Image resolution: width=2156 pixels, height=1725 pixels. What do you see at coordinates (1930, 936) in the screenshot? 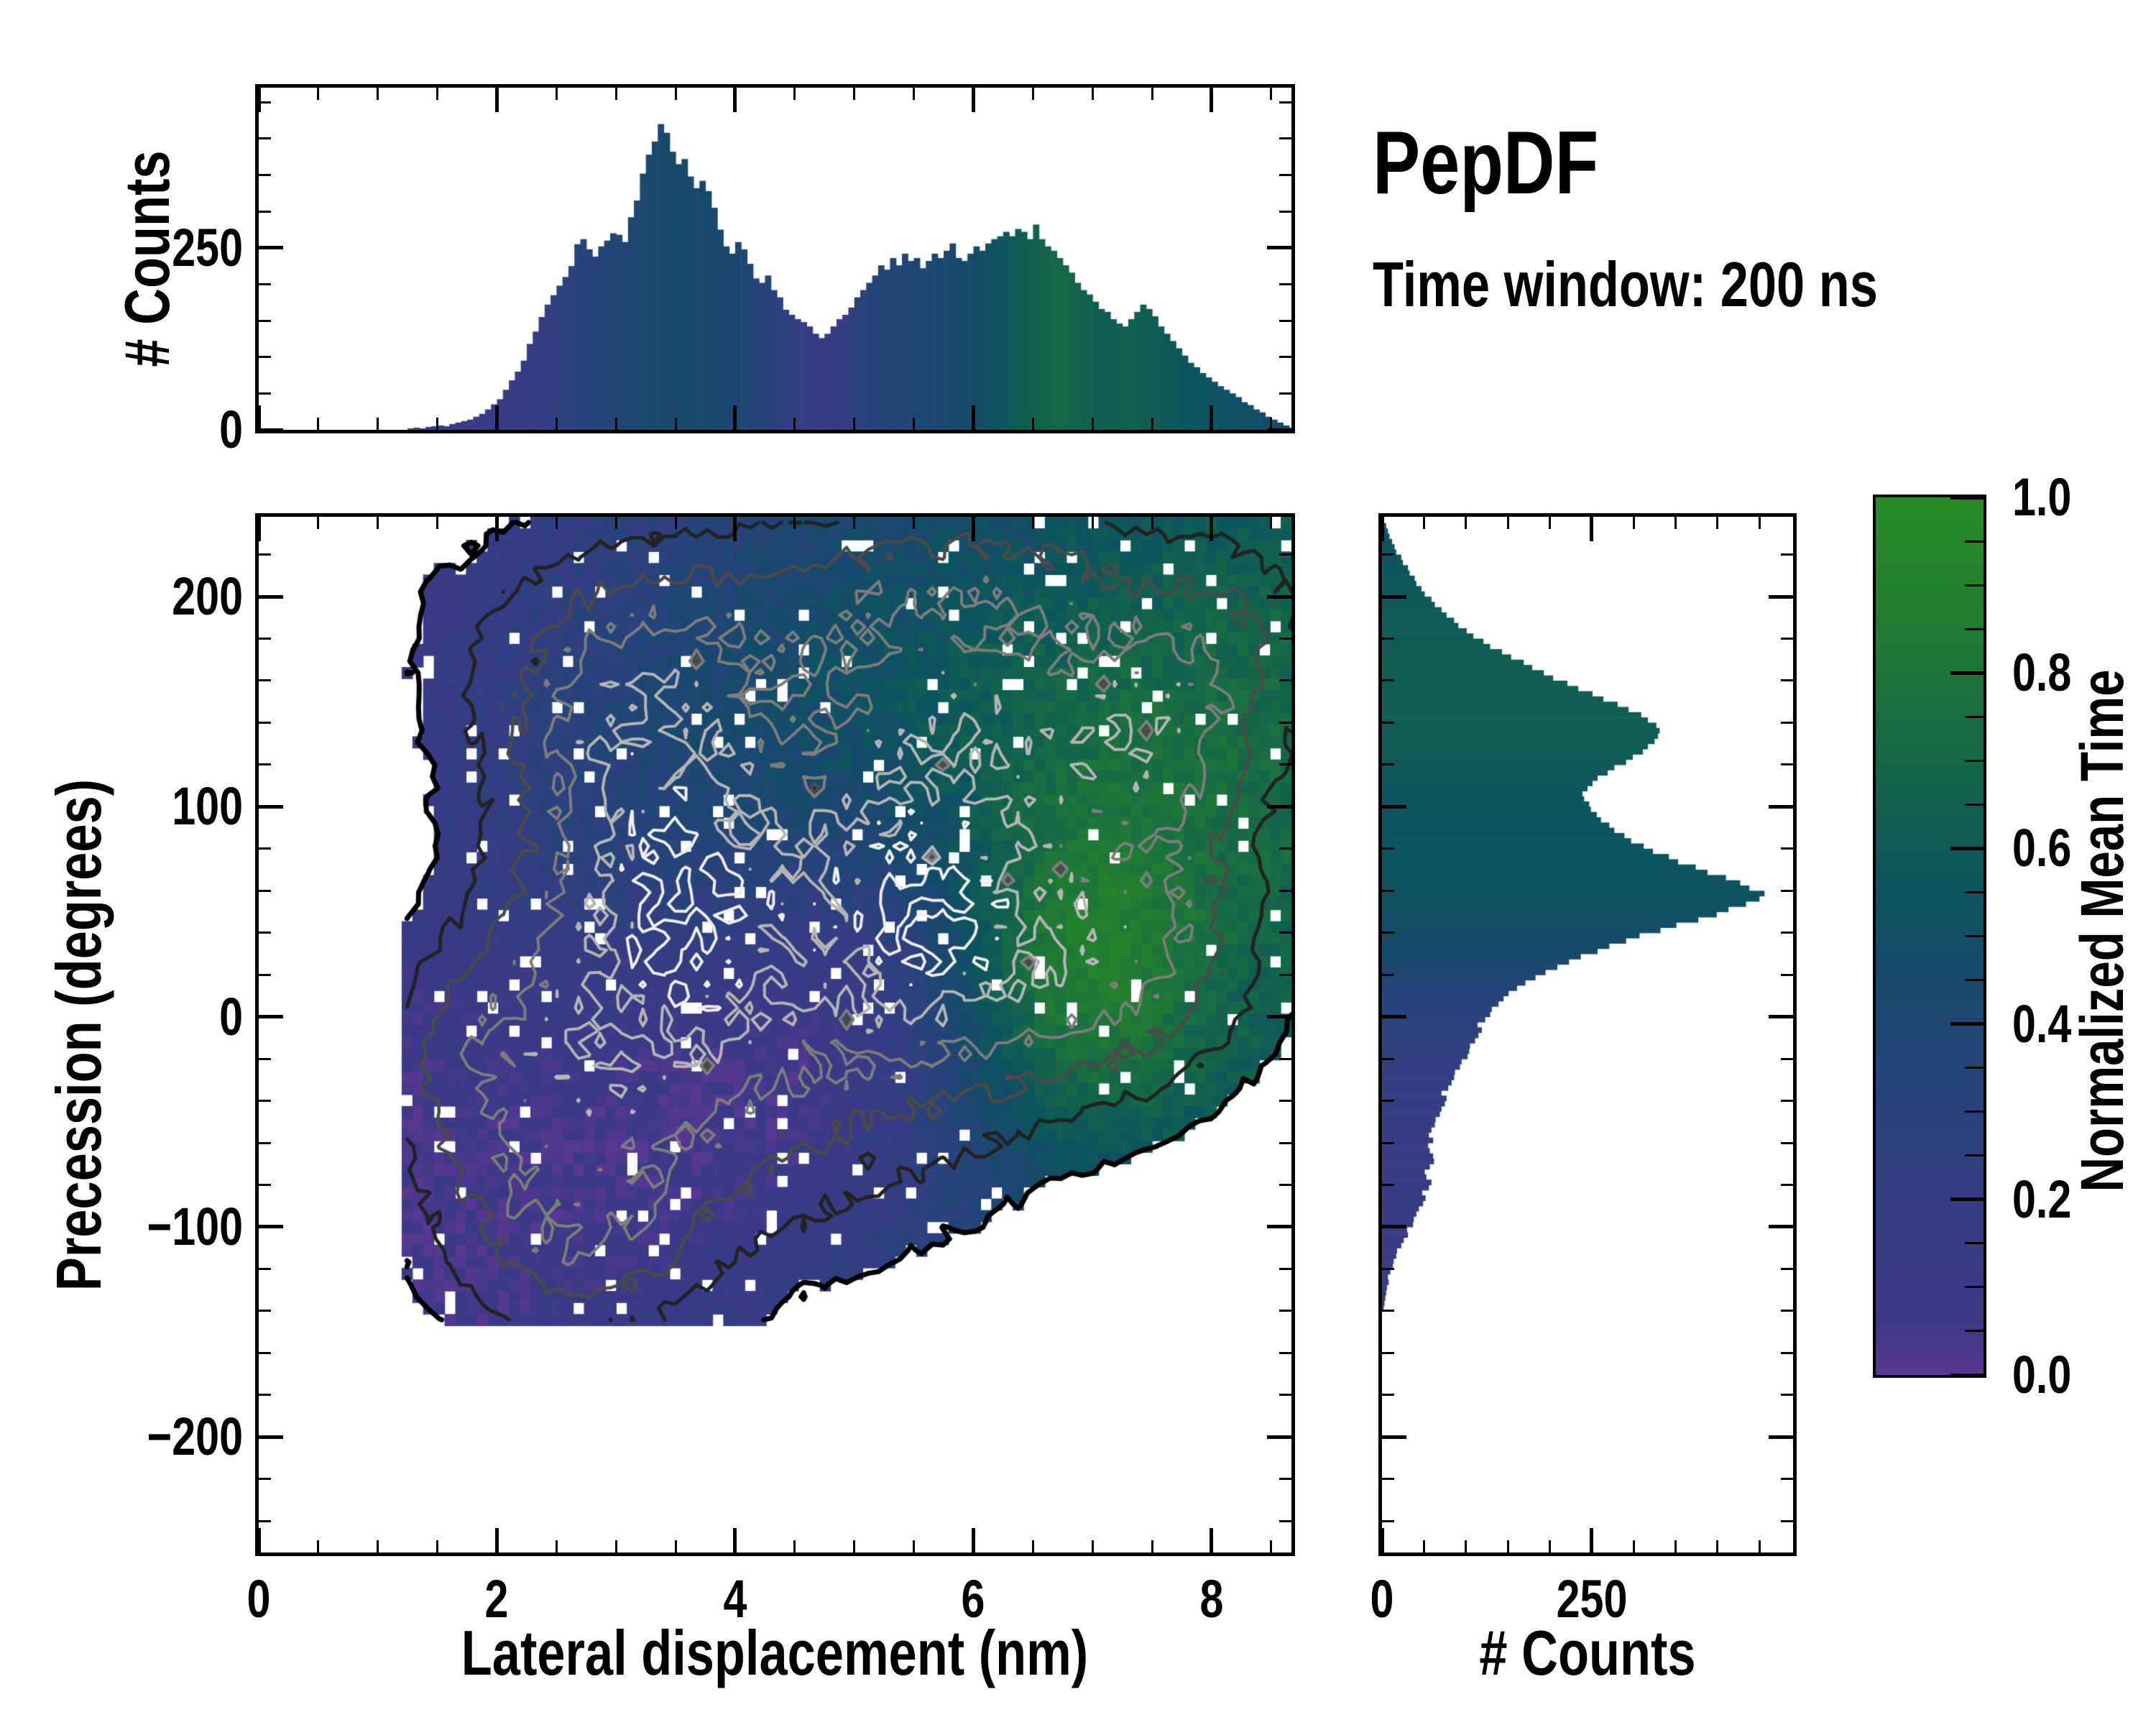
I see `colorbar-panel` at bounding box center [1930, 936].